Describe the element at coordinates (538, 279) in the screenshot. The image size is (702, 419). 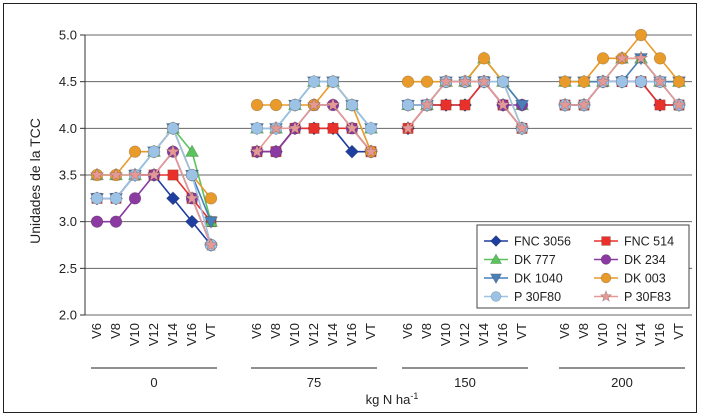
I see `legend-label: DK 1040` at that location.